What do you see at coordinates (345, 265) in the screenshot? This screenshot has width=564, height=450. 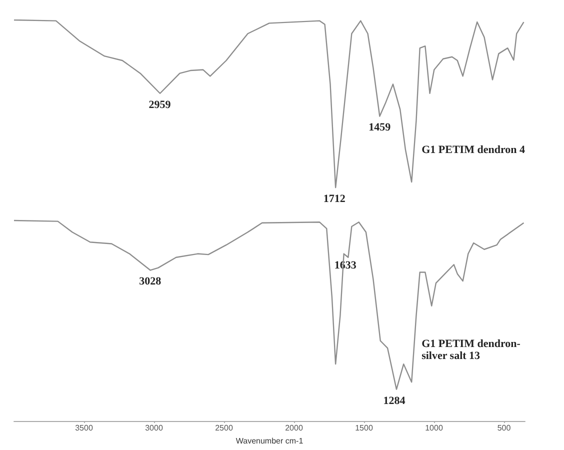 I see `annotation: 1633` at bounding box center [345, 265].